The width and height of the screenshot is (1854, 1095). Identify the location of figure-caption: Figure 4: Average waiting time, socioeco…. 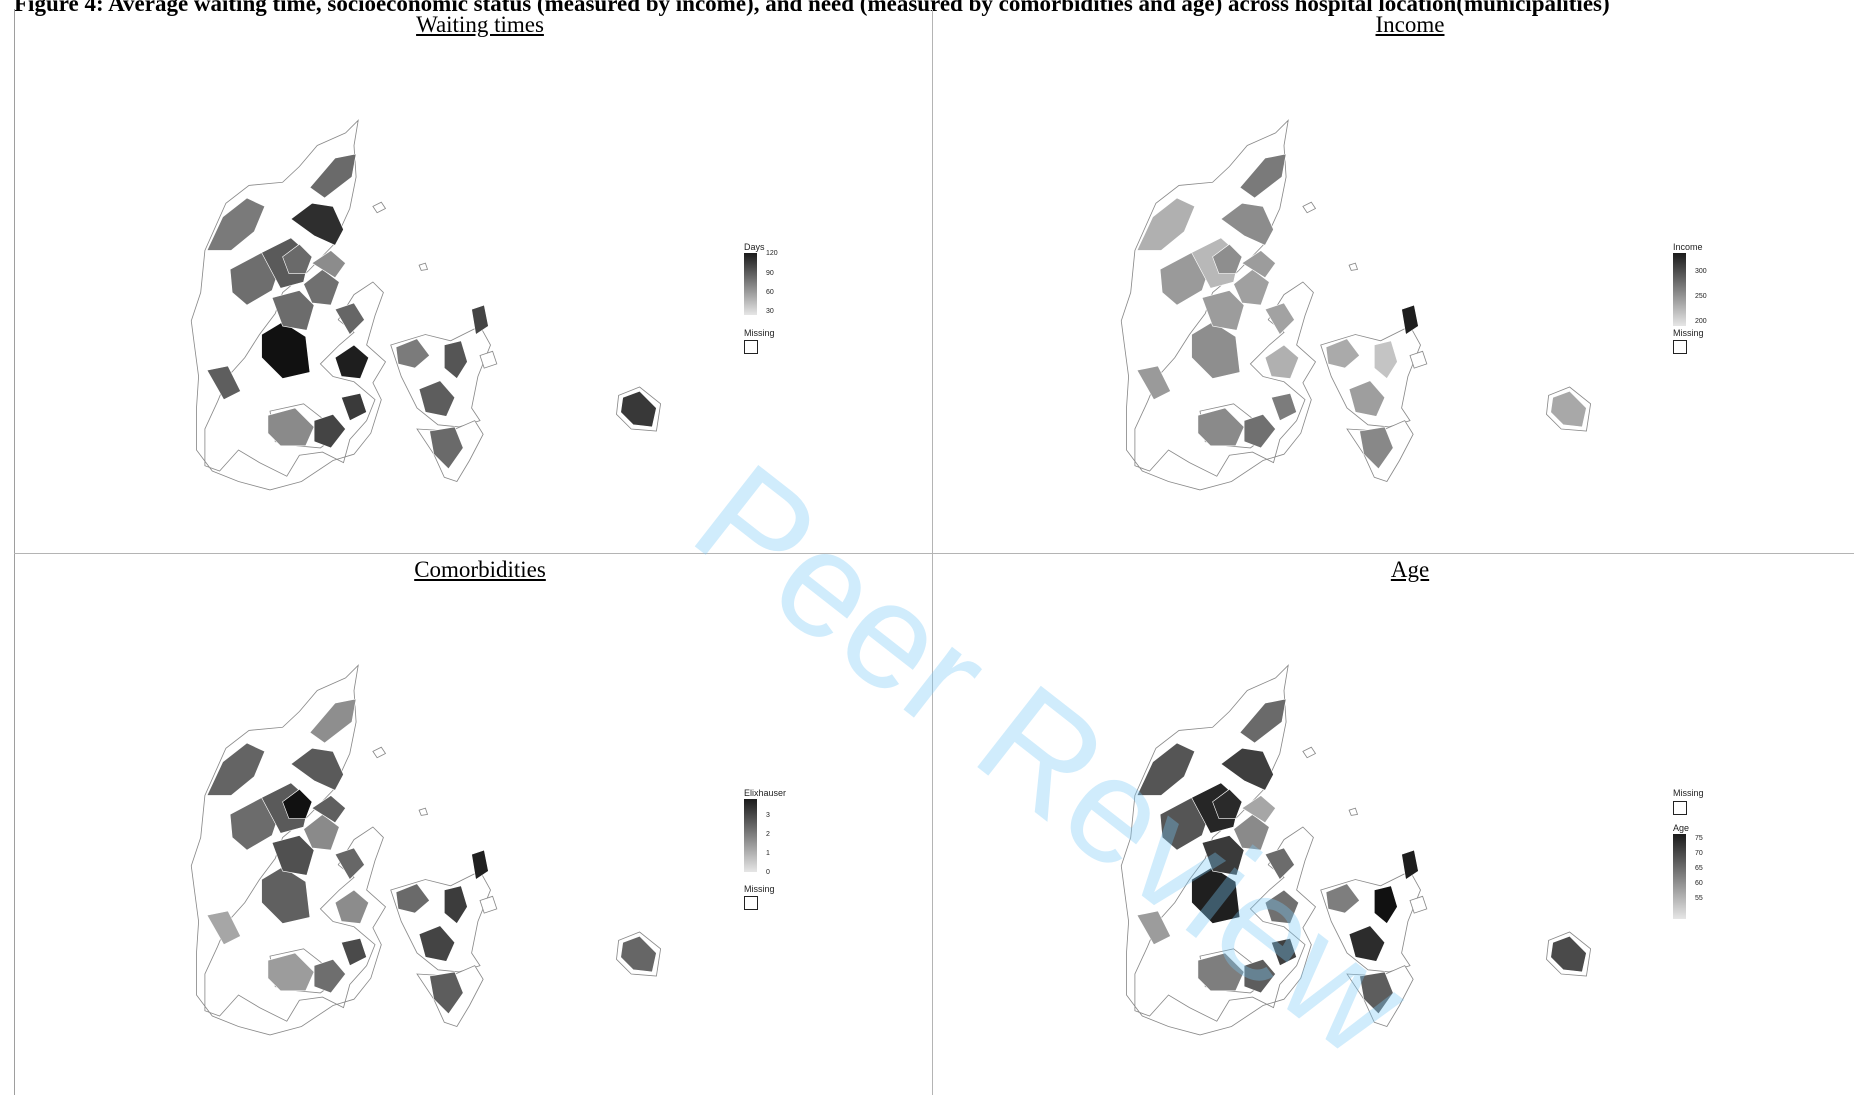
(812, 8).